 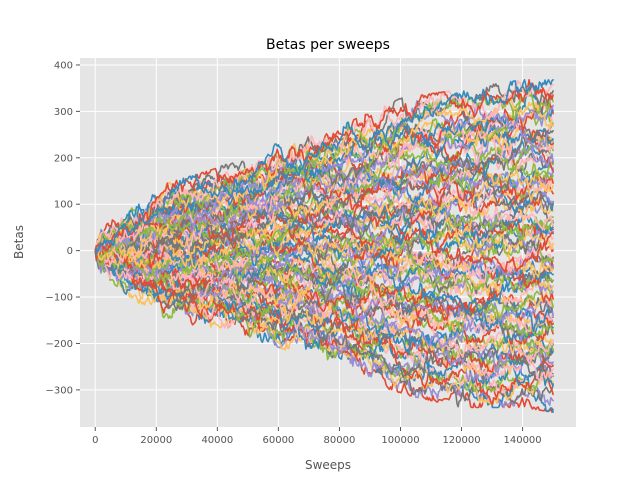 I want to click on y-tick-label: −200, so click(x=59, y=344).